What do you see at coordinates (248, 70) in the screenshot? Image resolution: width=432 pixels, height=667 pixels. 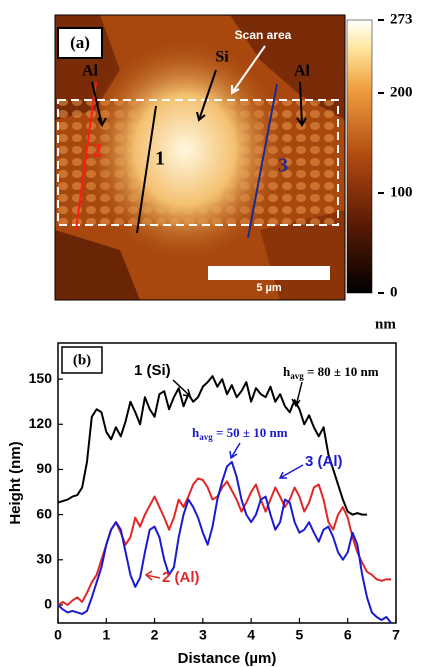 I see `arrow` at bounding box center [248, 70].